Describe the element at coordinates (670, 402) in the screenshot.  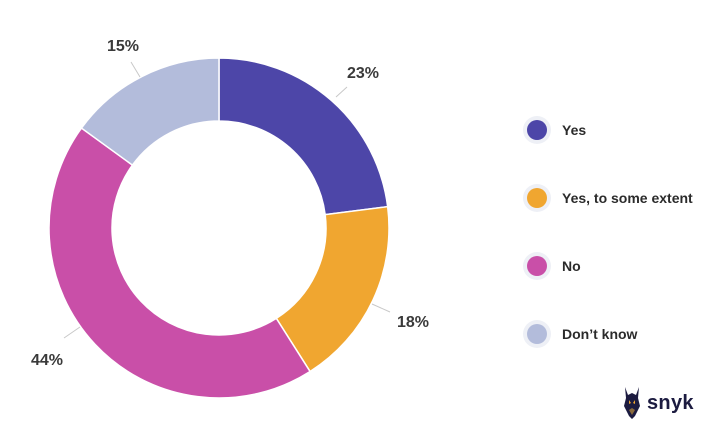
I see `brand-wordmark: snyk` at that location.